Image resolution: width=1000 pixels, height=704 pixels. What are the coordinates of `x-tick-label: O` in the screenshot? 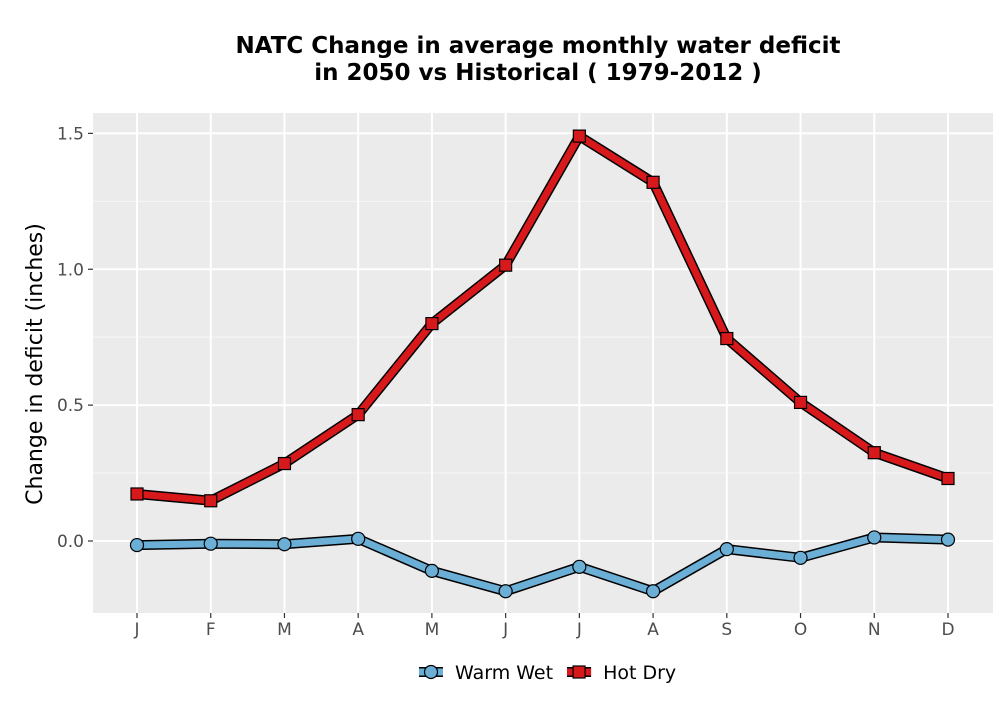 It's located at (800, 630).